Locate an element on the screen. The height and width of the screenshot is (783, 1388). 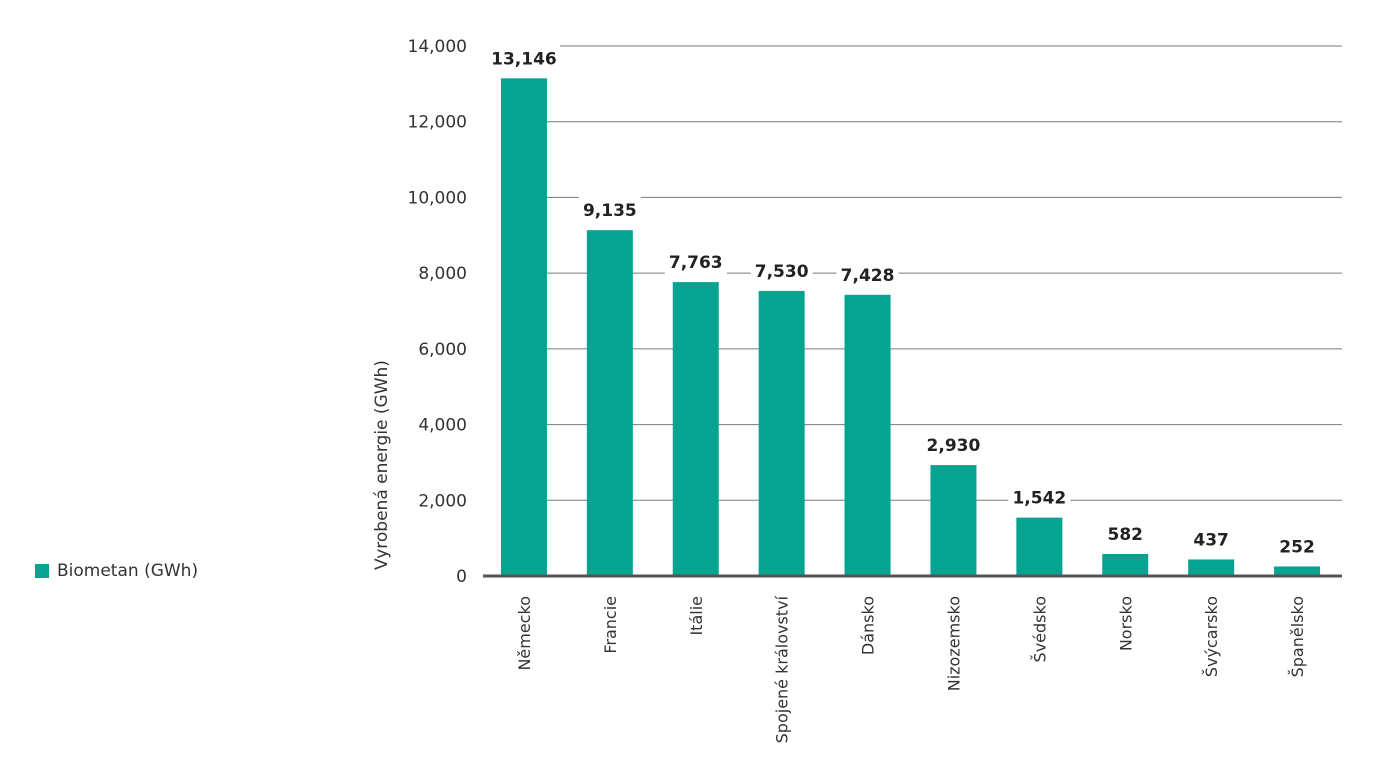
x-tick-label: Švýcarsko is located at coordinates (1211, 636).